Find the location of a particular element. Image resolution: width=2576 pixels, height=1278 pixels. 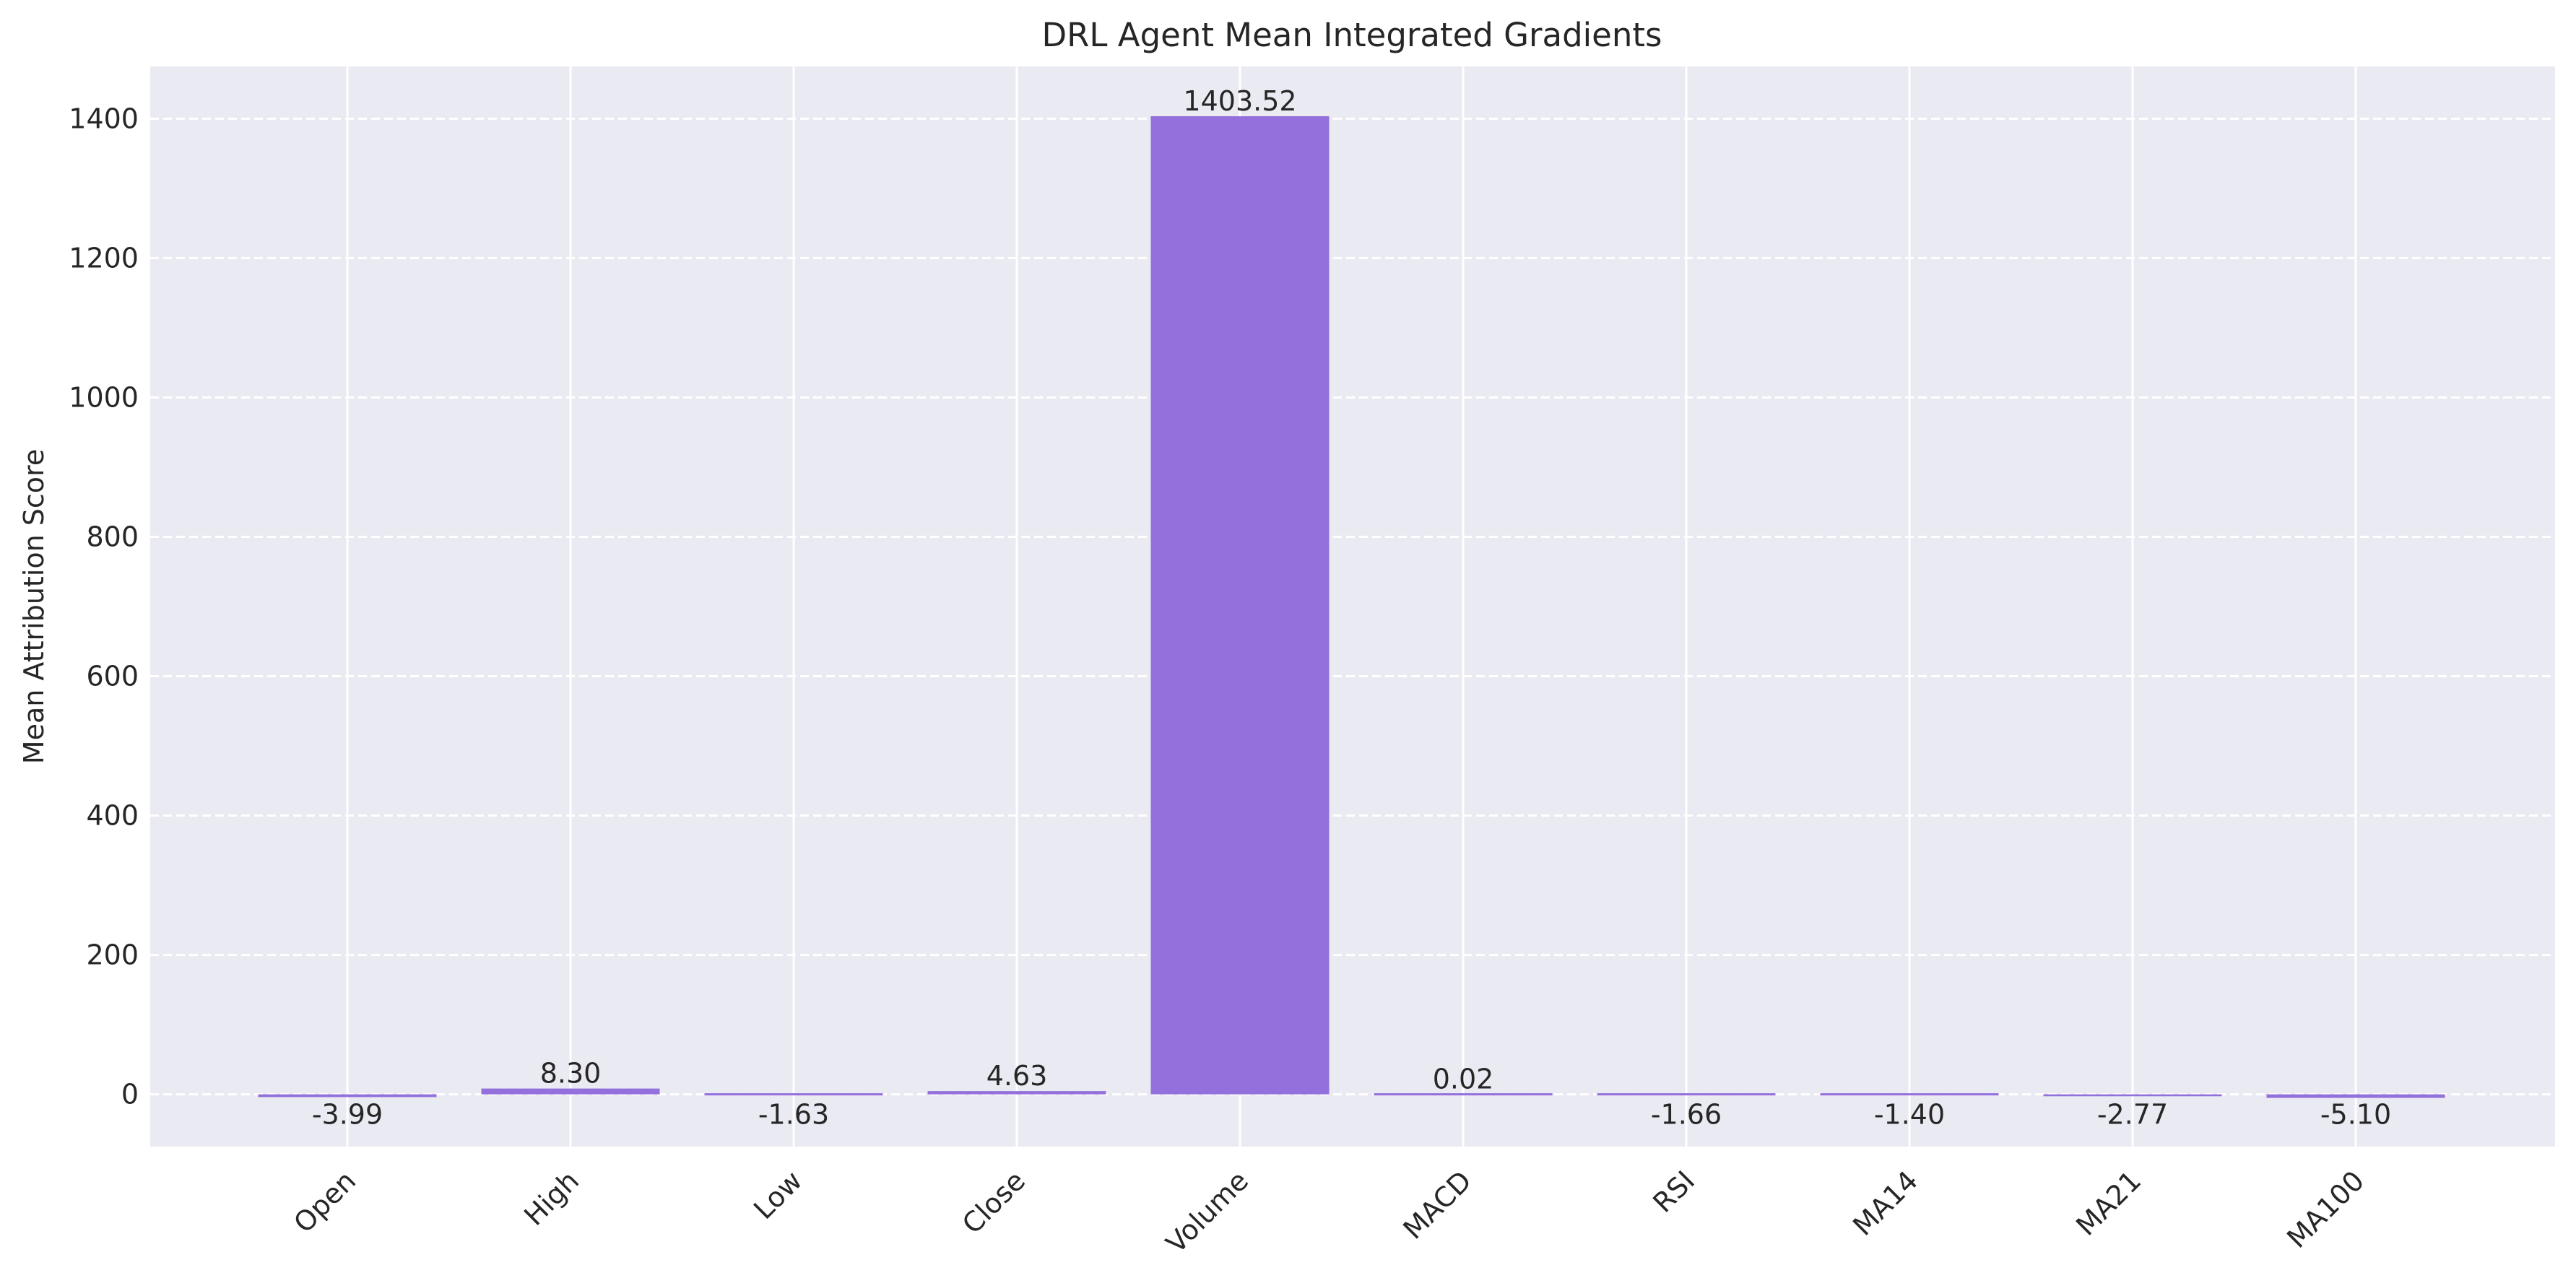

data-label: -1.40 is located at coordinates (1909, 1115).